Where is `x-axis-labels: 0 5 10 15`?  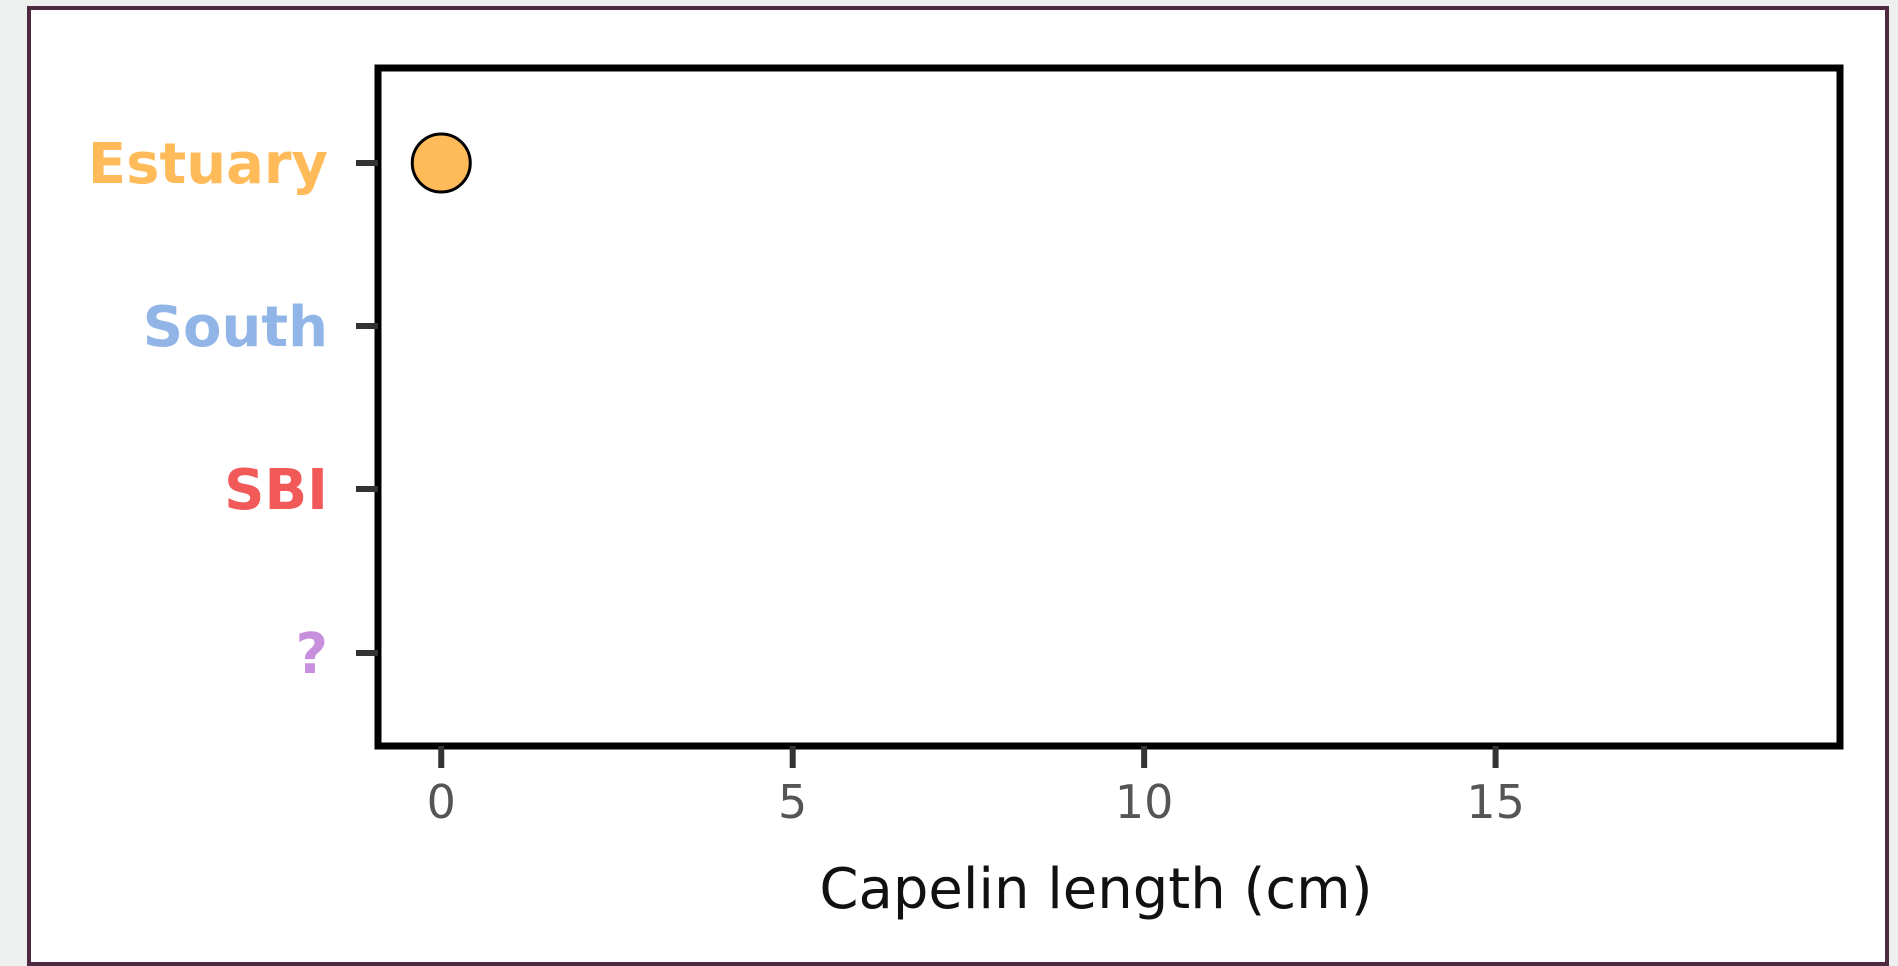
x-axis-labels: 0 5 10 15 is located at coordinates (976, 802).